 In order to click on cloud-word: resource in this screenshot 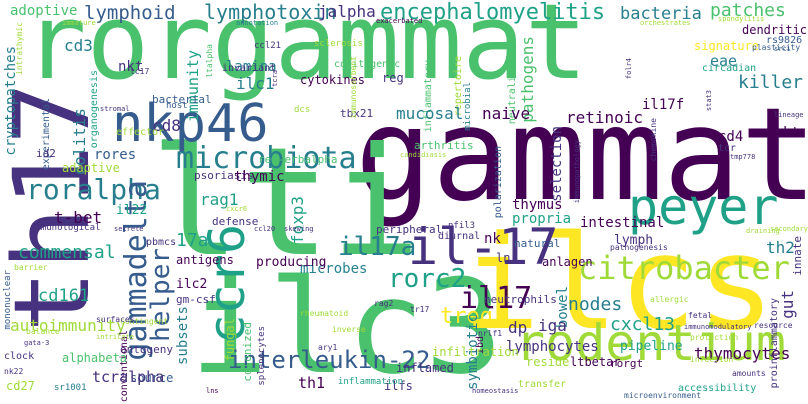, I will do `click(773, 325)`.